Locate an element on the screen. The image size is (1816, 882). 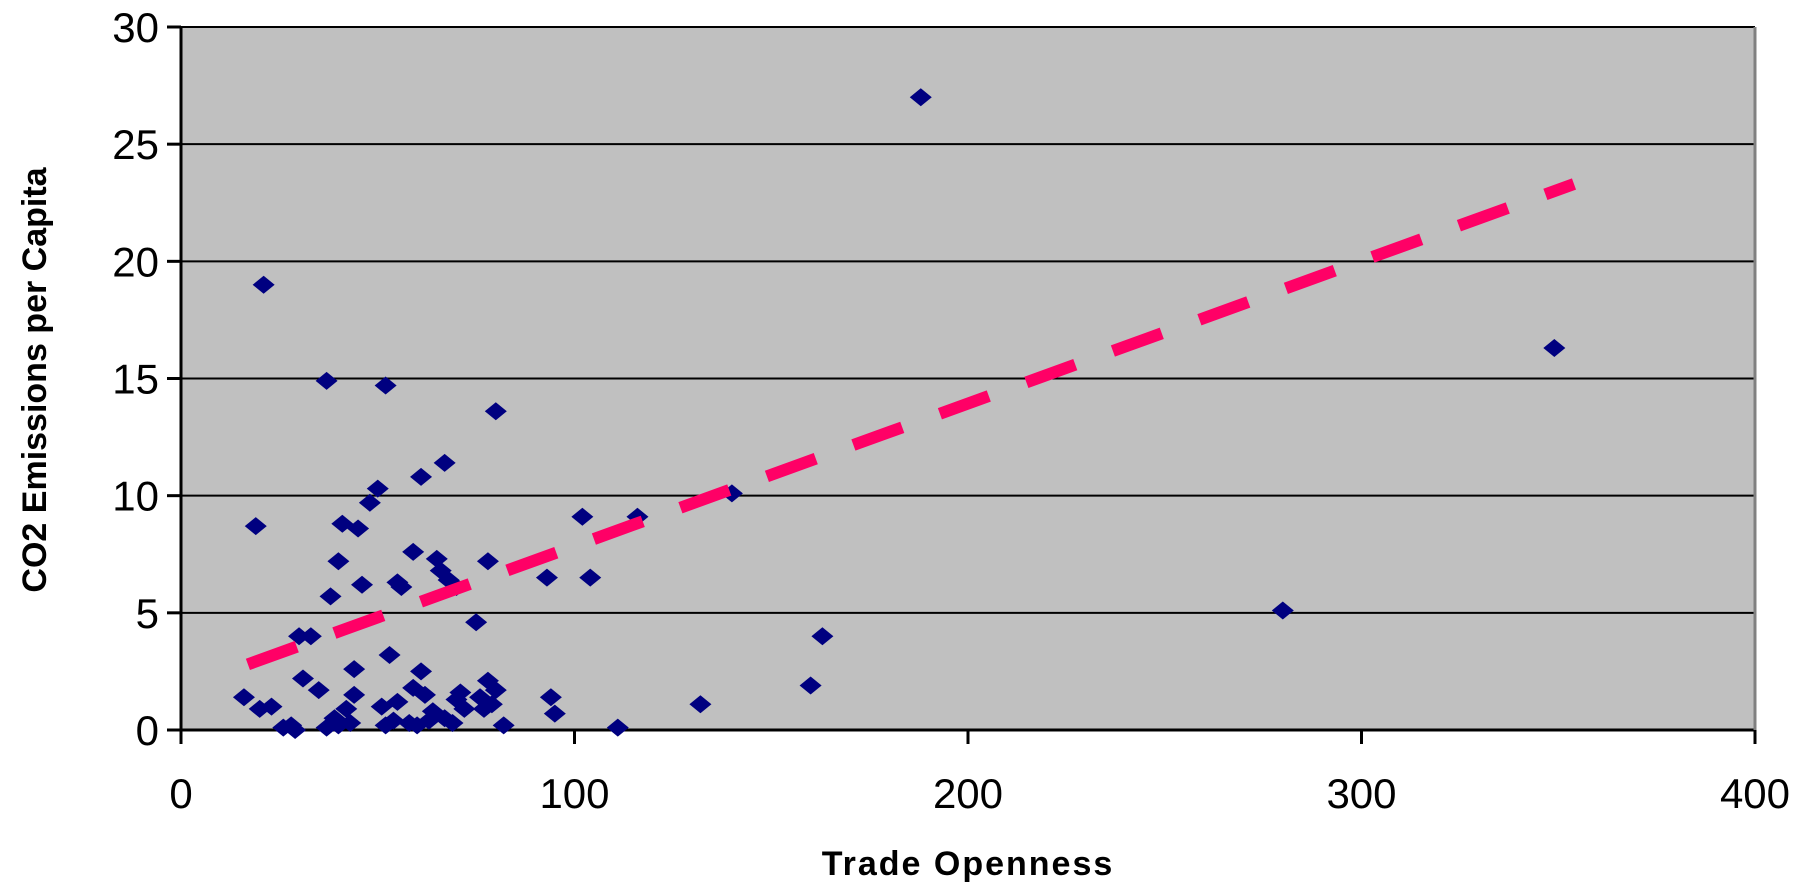
y-tick-label: 5 is located at coordinates (147, 613).